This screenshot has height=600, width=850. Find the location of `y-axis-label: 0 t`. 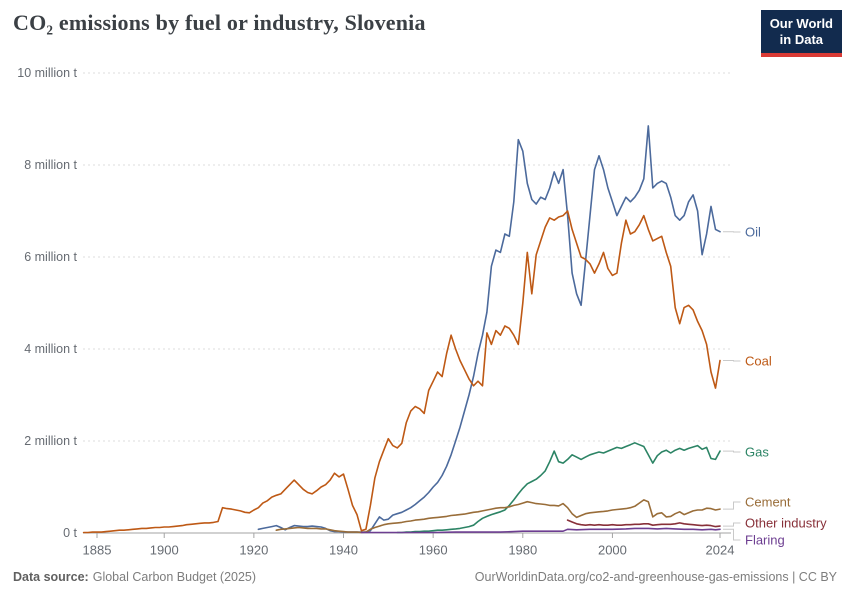

y-axis-label: 0 t is located at coordinates (70, 533).